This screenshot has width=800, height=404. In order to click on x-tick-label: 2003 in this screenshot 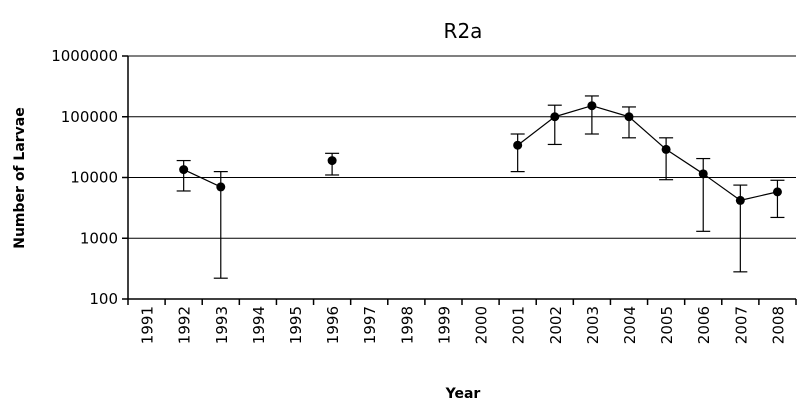, I will do `click(593, 325)`.